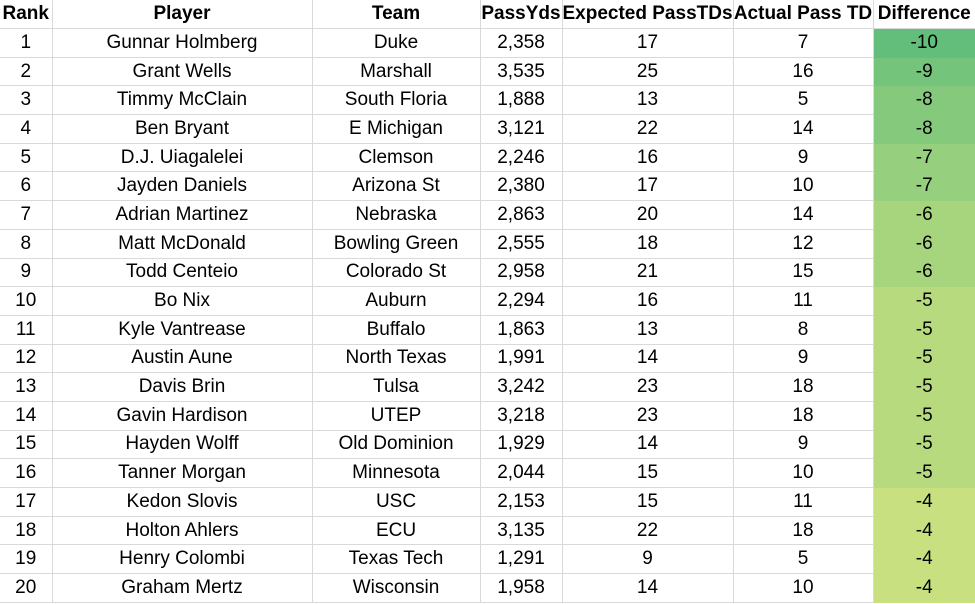 This screenshot has height=604, width=975. I want to click on table-cell: 2,246, so click(521, 157).